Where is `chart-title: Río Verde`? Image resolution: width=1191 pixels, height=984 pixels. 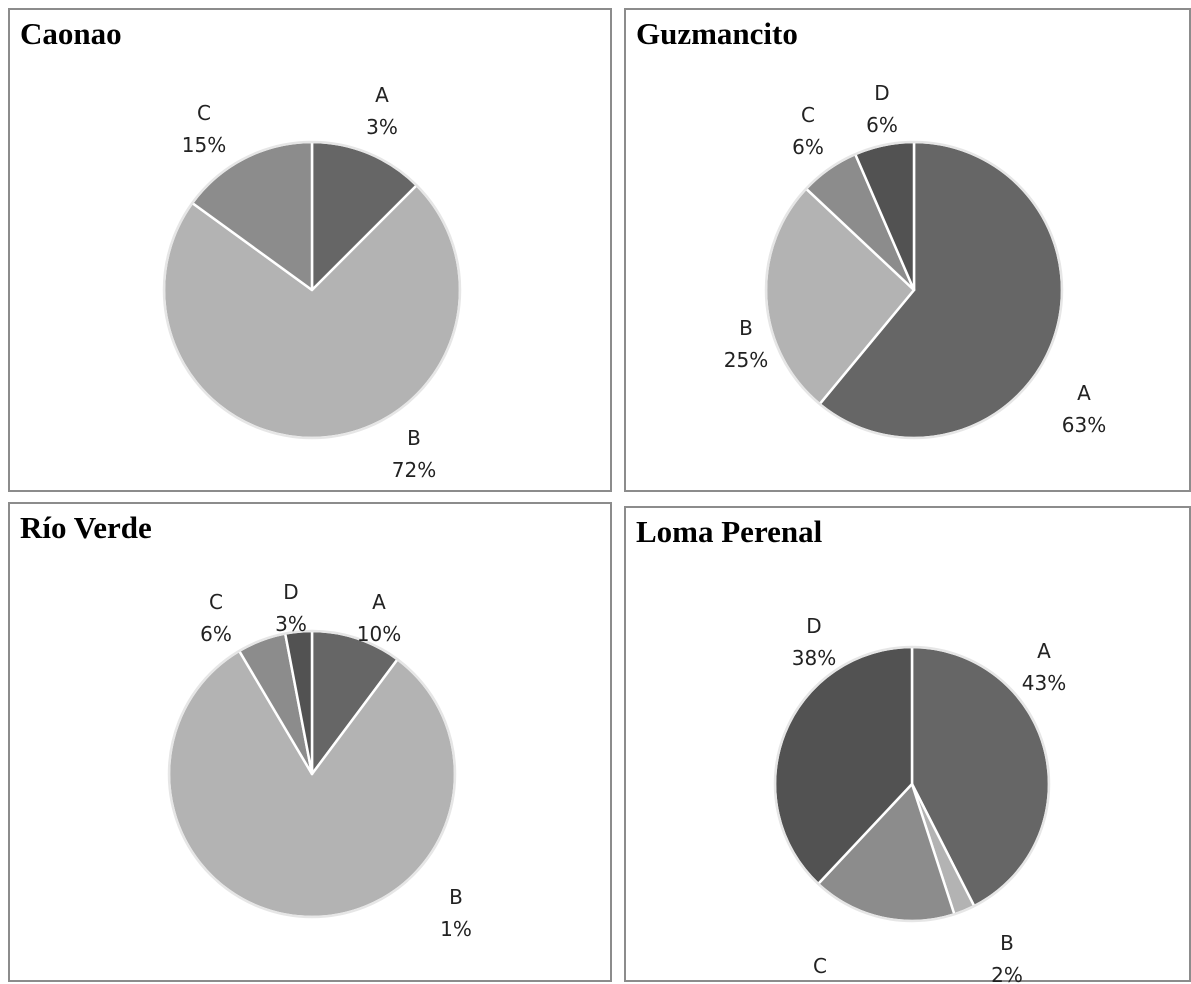
chart-title: Río Verde is located at coordinates (86, 527).